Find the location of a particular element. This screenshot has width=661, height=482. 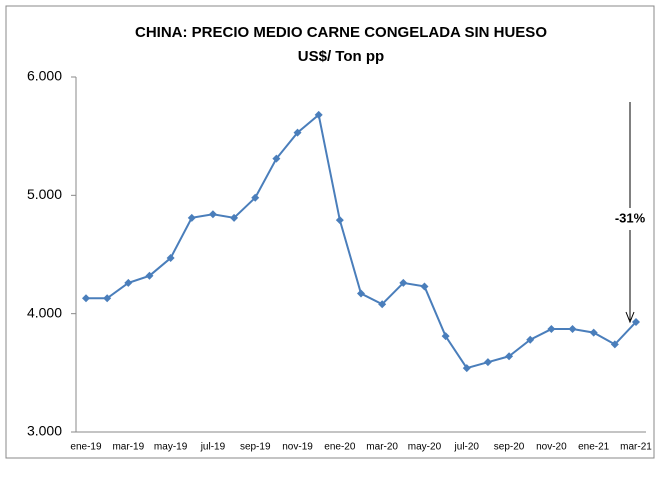

x-tick-label: jul-20 is located at coordinates (467, 447).